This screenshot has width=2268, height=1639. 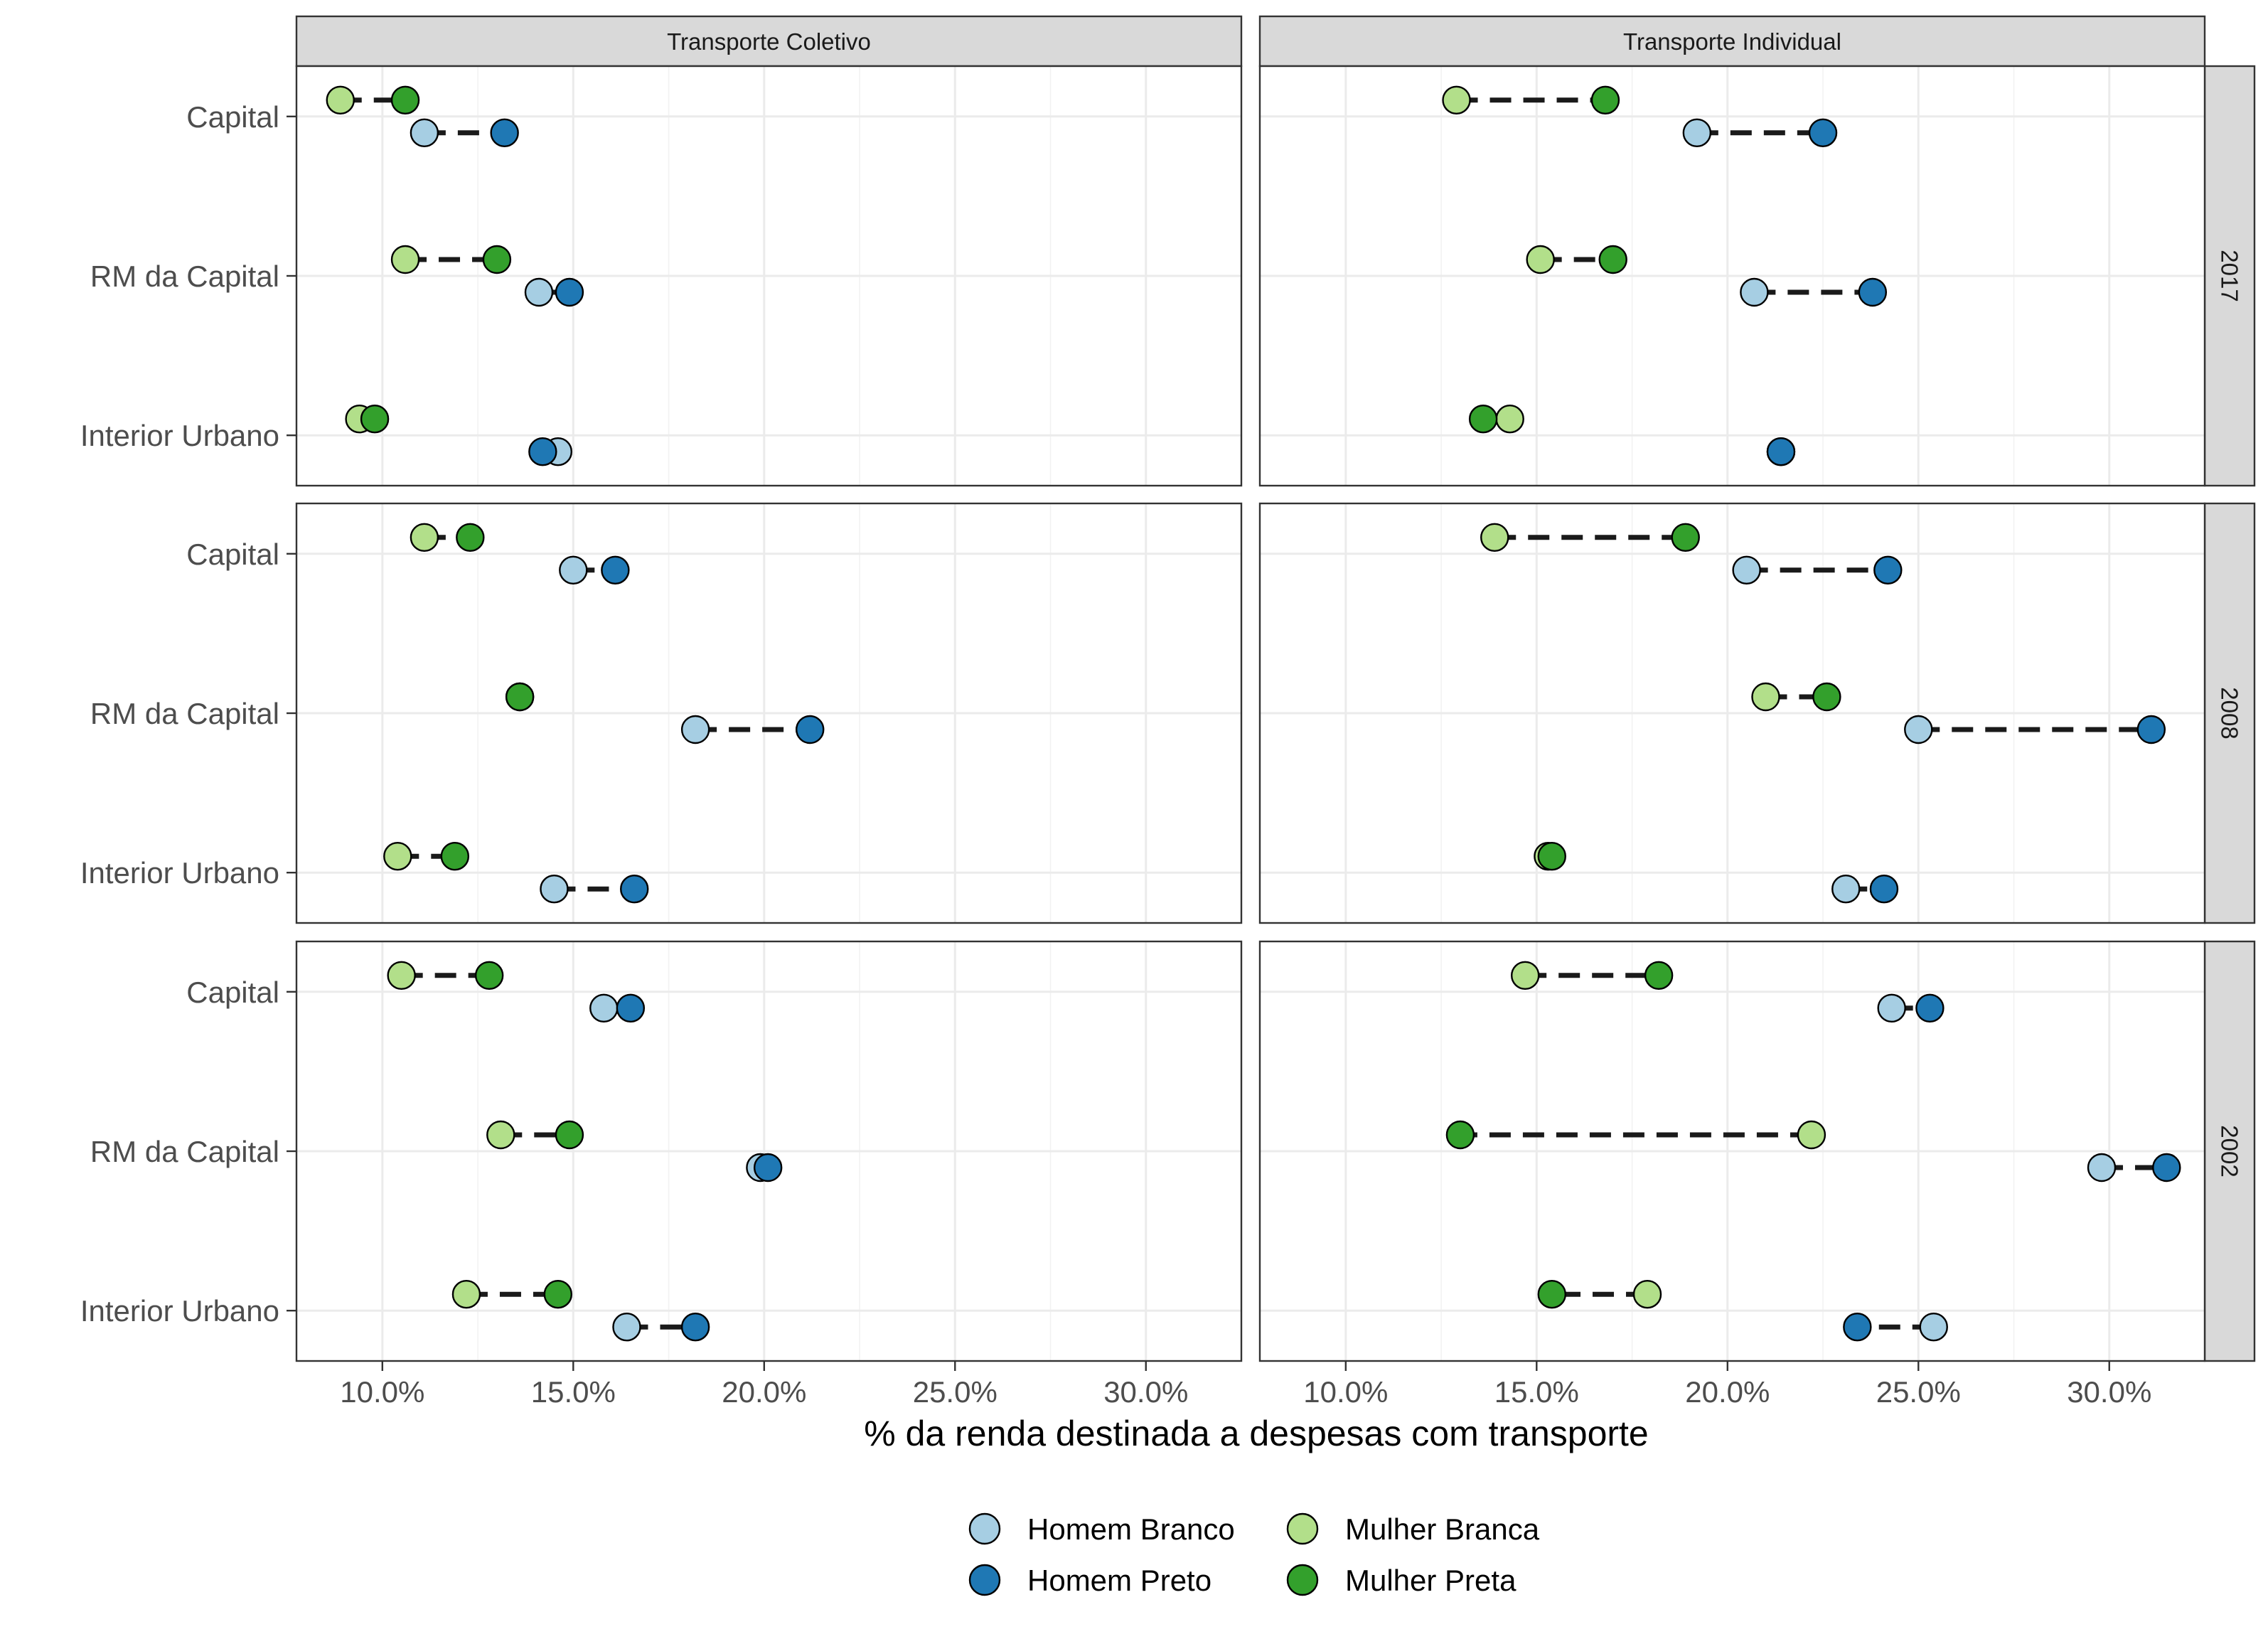 I want to click on column-strip-label: Transporte Coletivo, so click(x=769, y=41).